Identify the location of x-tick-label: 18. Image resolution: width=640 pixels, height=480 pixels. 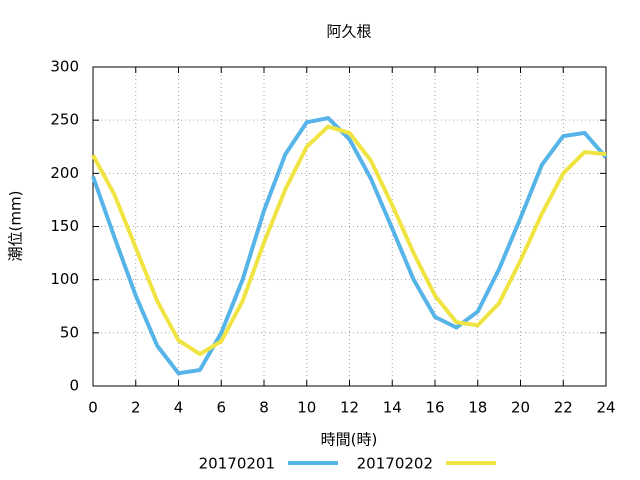
(477, 408).